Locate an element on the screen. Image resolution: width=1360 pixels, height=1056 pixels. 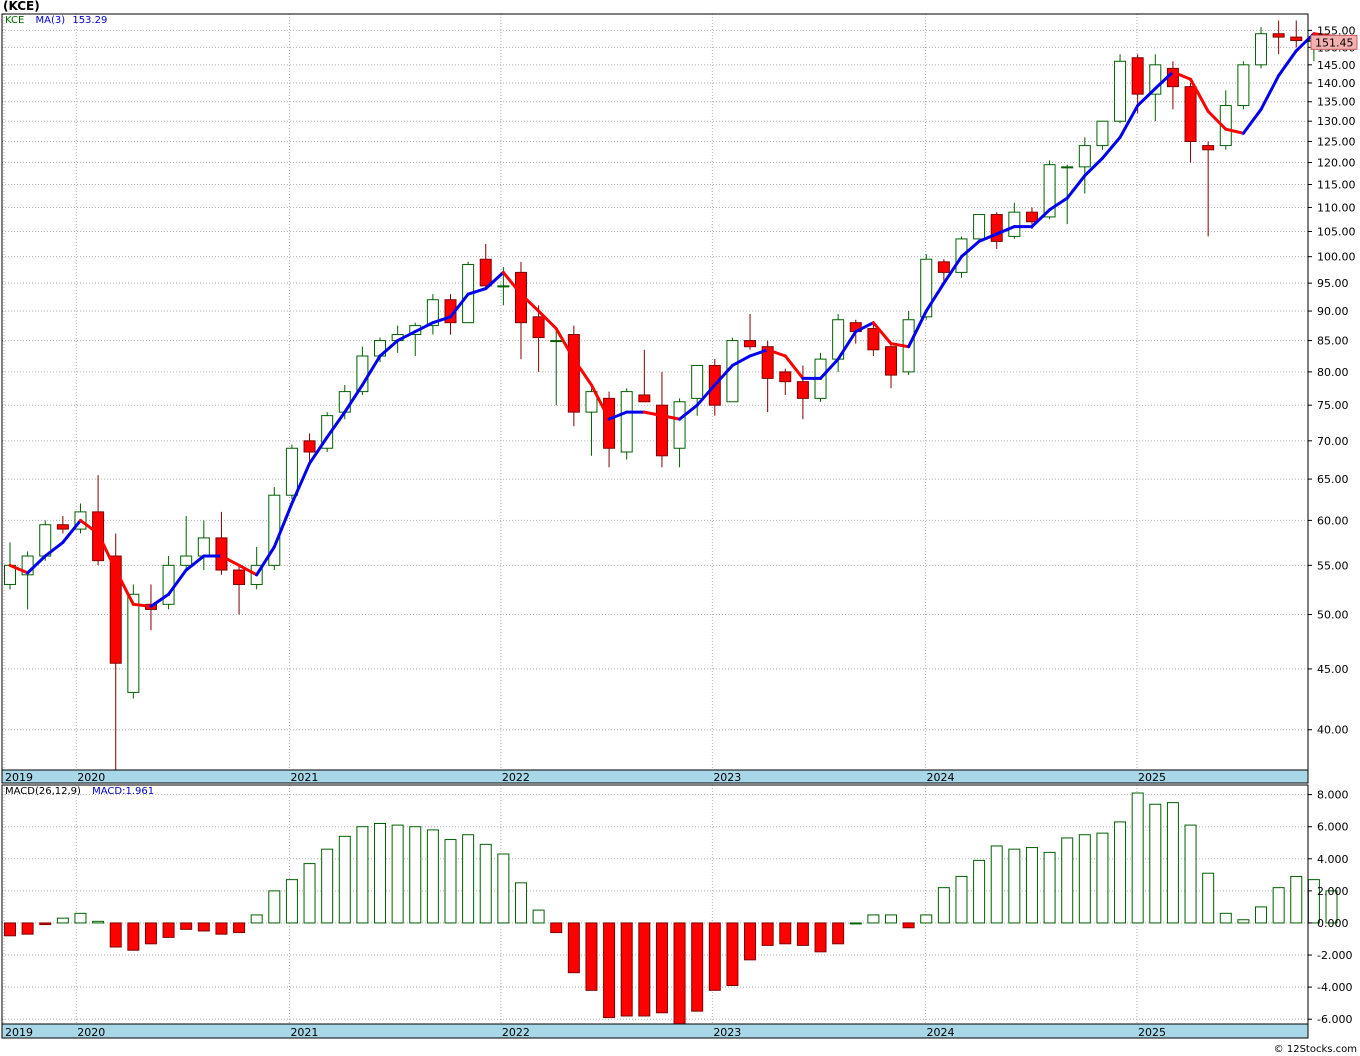
macd-tick-label: 4.000 is located at coordinates (1333, 859).